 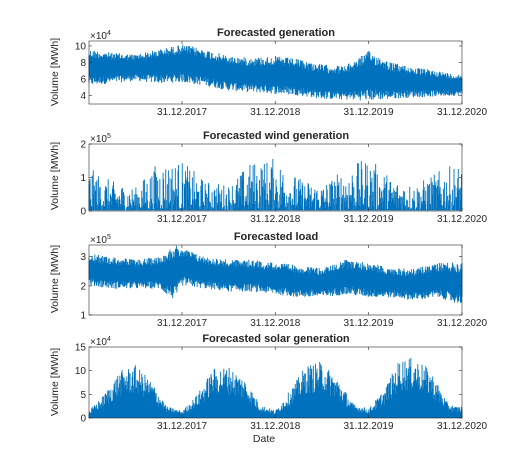 I want to click on panel-title: Forecasted solar generation, so click(x=276, y=339).